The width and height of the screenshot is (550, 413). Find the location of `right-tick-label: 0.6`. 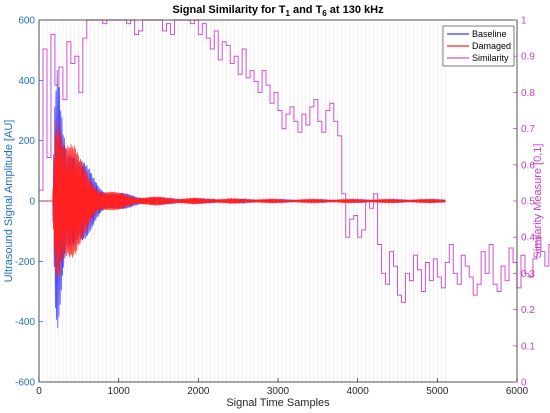

right-tick-label: 0.6 is located at coordinates (528, 165).